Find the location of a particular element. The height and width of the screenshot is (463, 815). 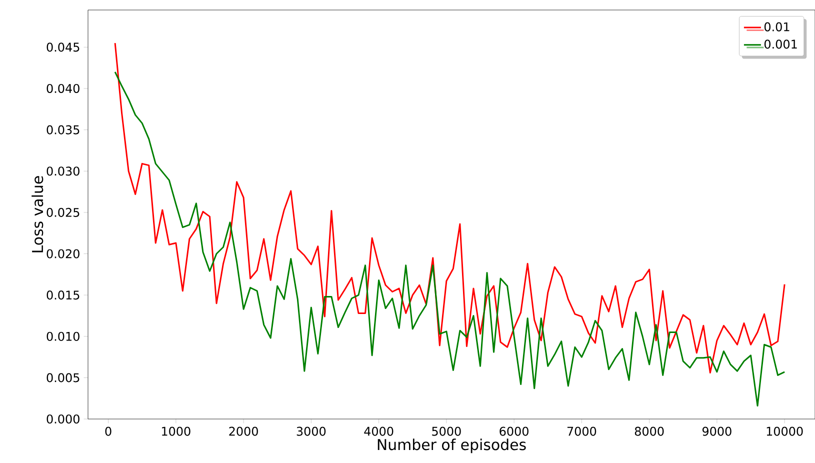

y-tick-label: 0.000 is located at coordinates (63, 419).